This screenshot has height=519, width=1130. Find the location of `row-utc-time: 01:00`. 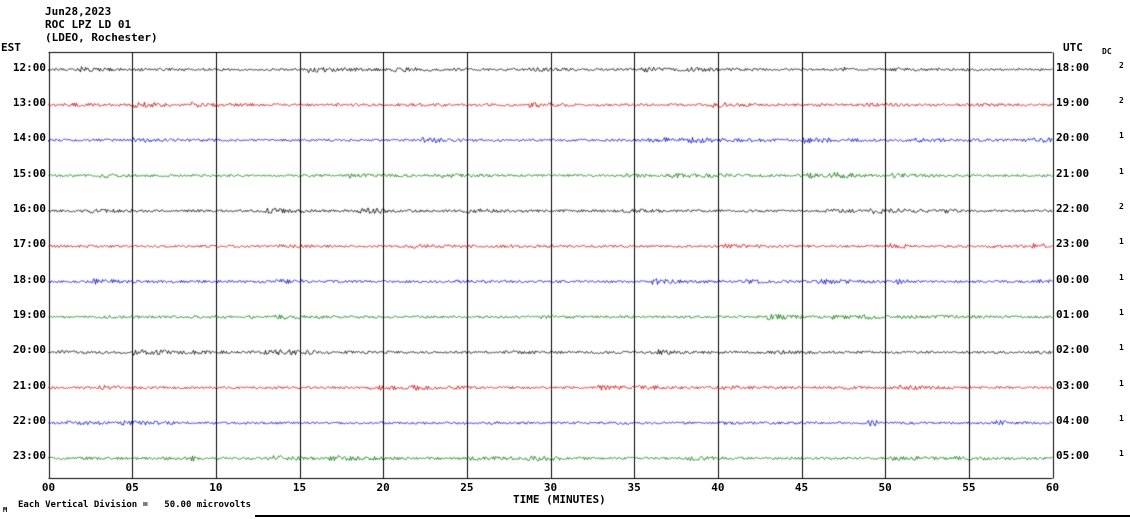

row-utc-time: 01:00 is located at coordinates (1073, 314).